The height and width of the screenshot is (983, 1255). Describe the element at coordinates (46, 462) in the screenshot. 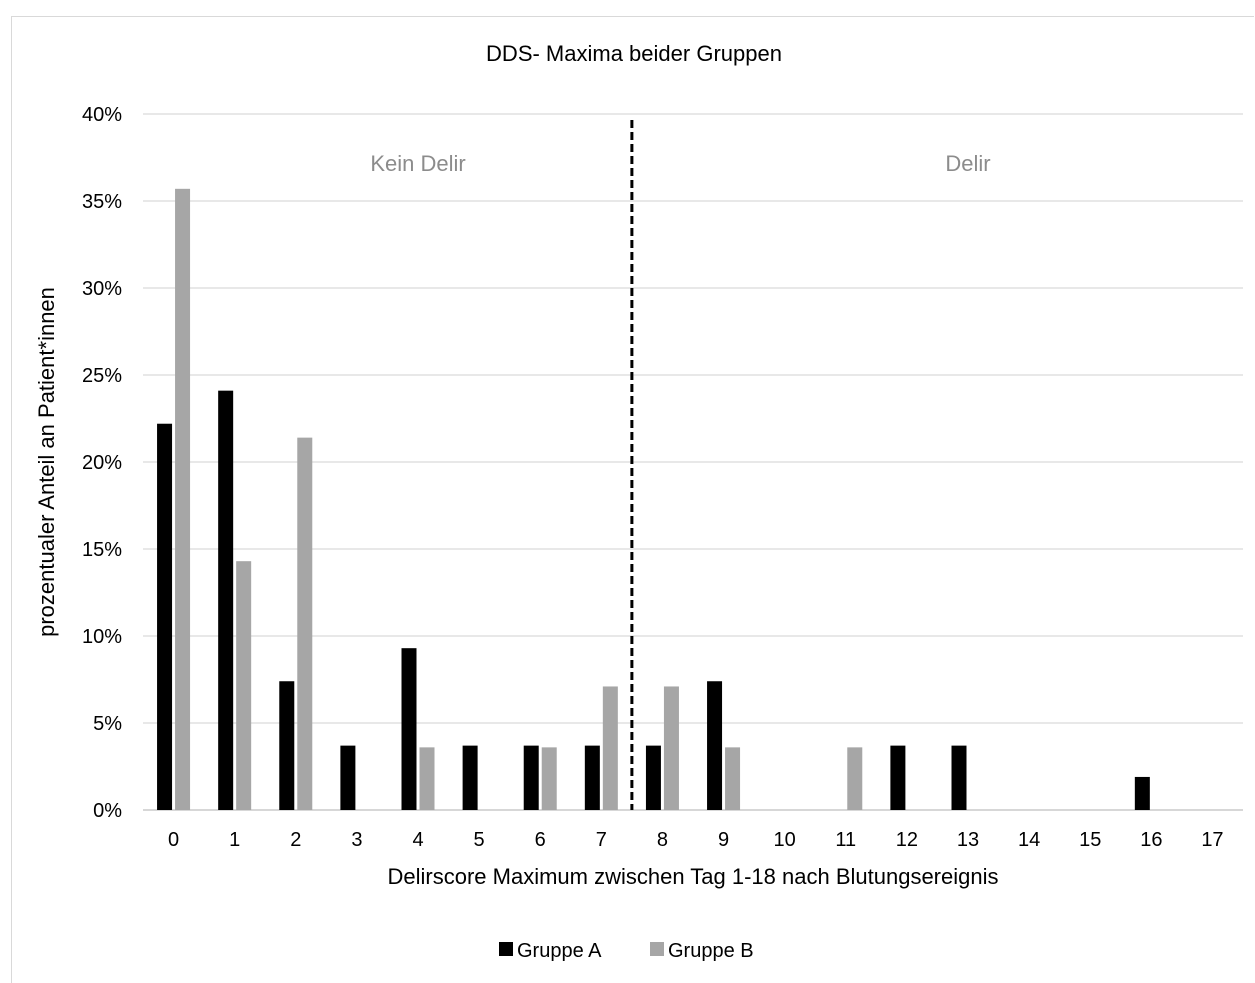

I see `y-axis-title: prozentualer Anteil an Patient*innen` at that location.